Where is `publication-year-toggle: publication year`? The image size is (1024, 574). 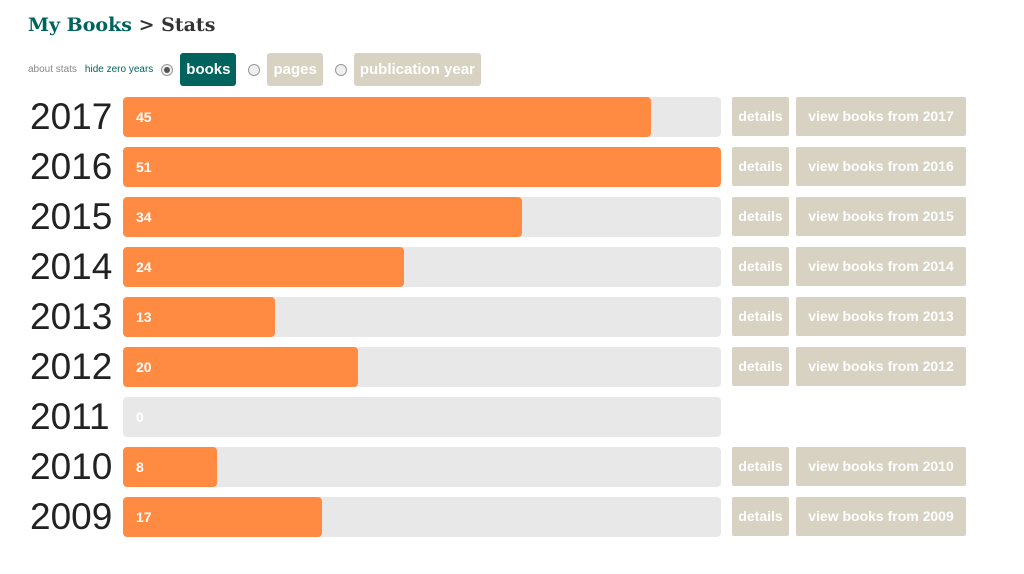
publication-year-toggle: publication year is located at coordinates (417, 69).